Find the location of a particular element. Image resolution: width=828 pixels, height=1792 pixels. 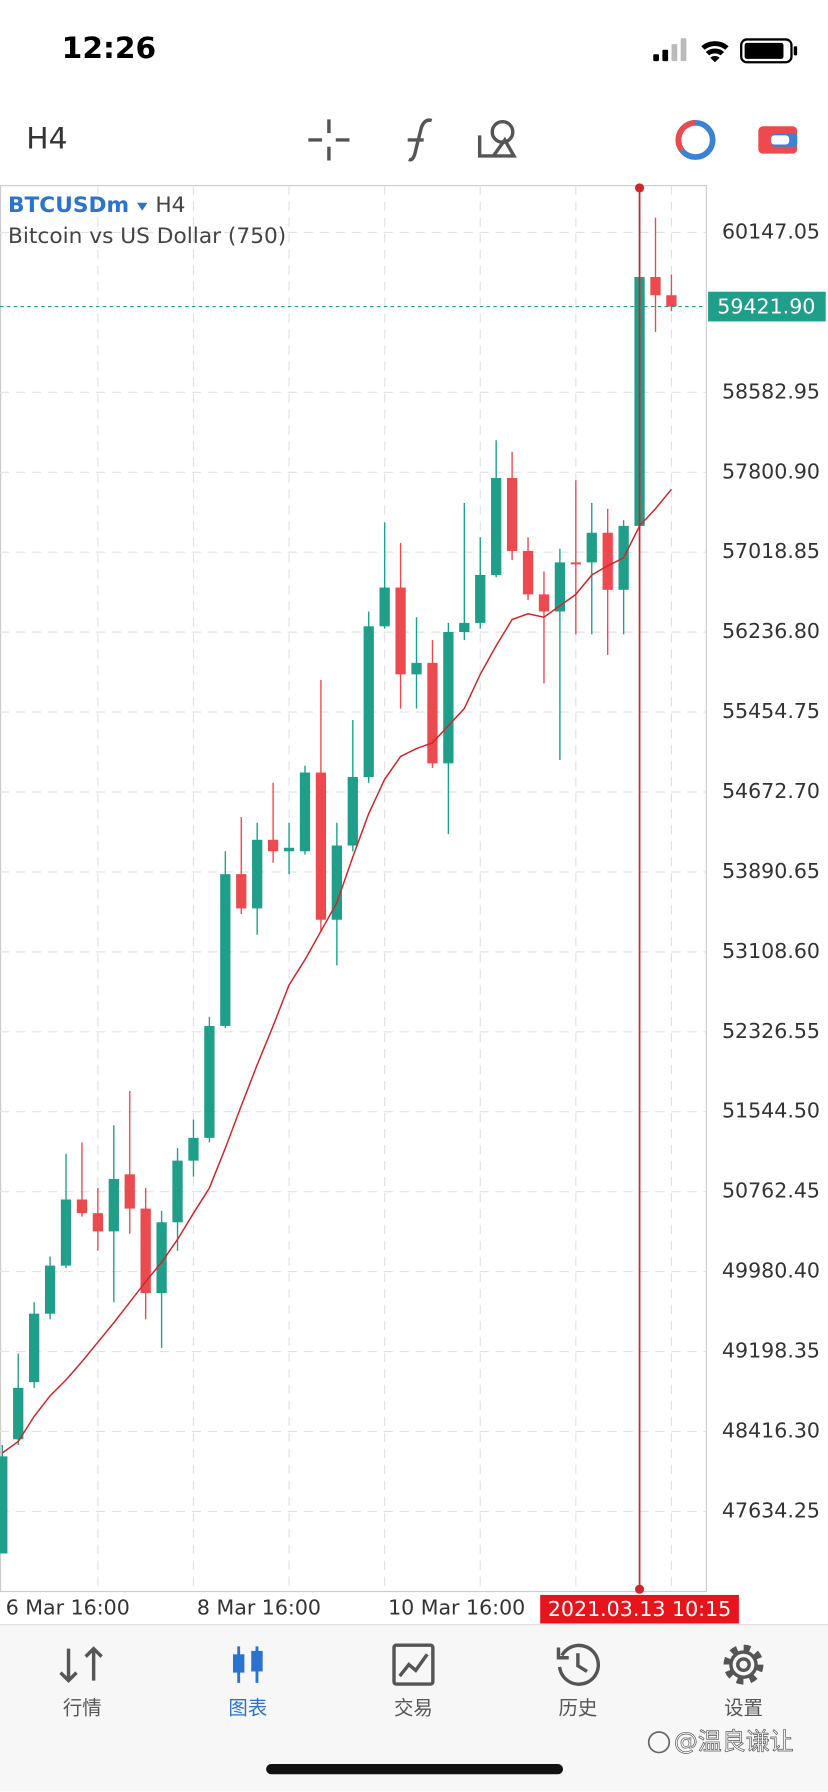

x-tick-label: 10 Mar 16:00 is located at coordinates (456, 1608).